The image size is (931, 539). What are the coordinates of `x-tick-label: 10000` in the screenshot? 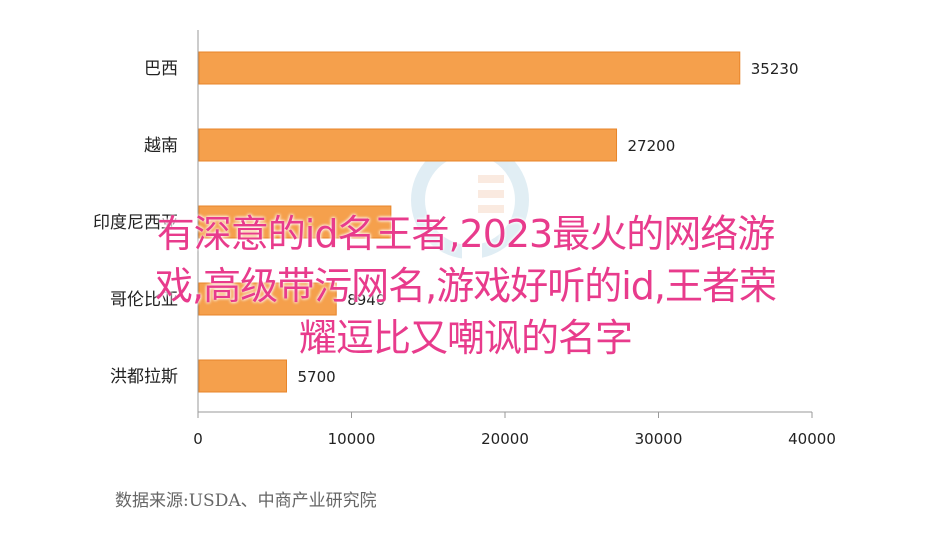 It's located at (352, 439).